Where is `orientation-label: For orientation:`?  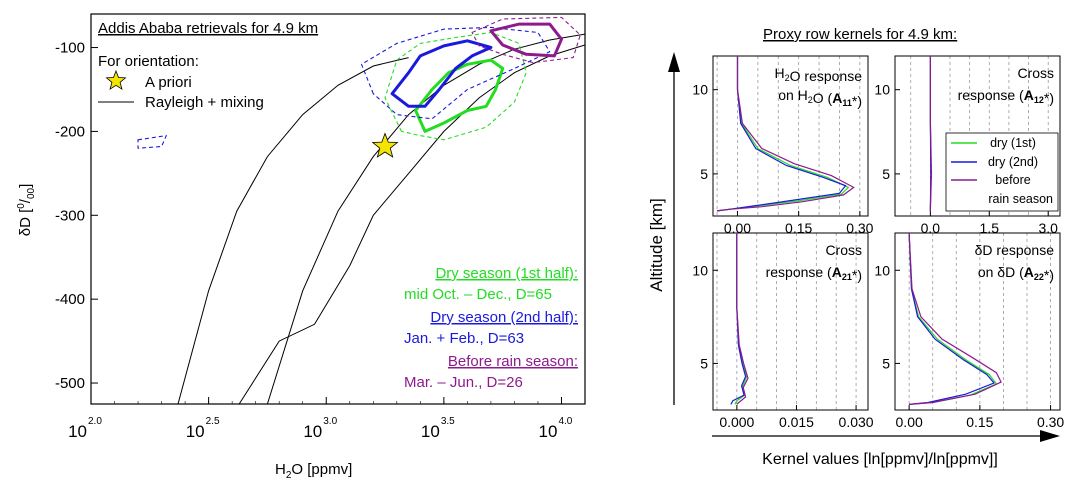
orientation-label: For orientation: is located at coordinates (148, 61).